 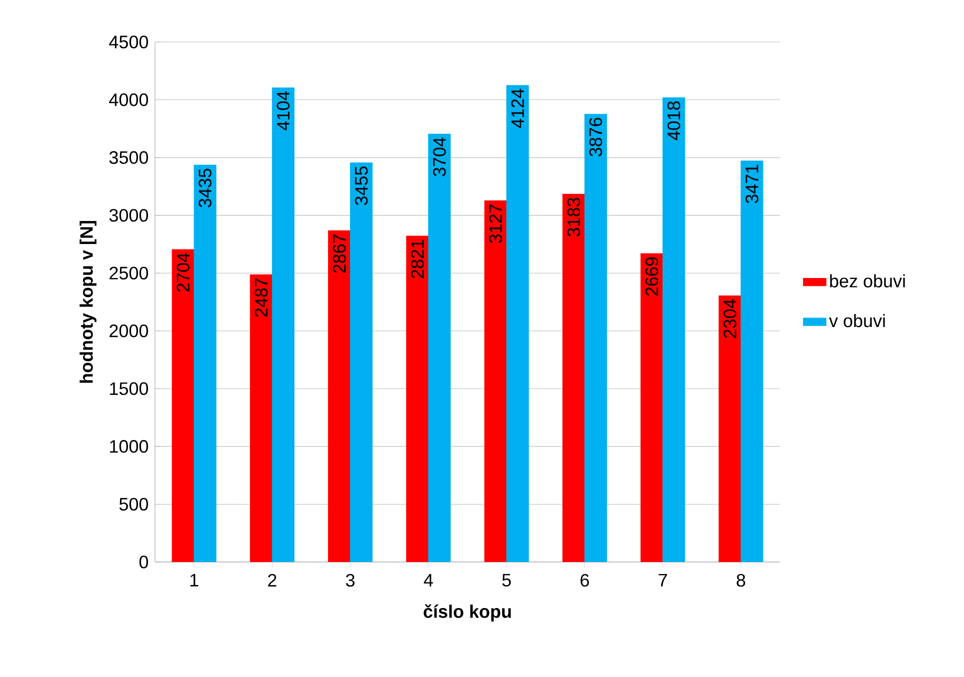 I want to click on y-tick-label: 1000, so click(x=129, y=446).